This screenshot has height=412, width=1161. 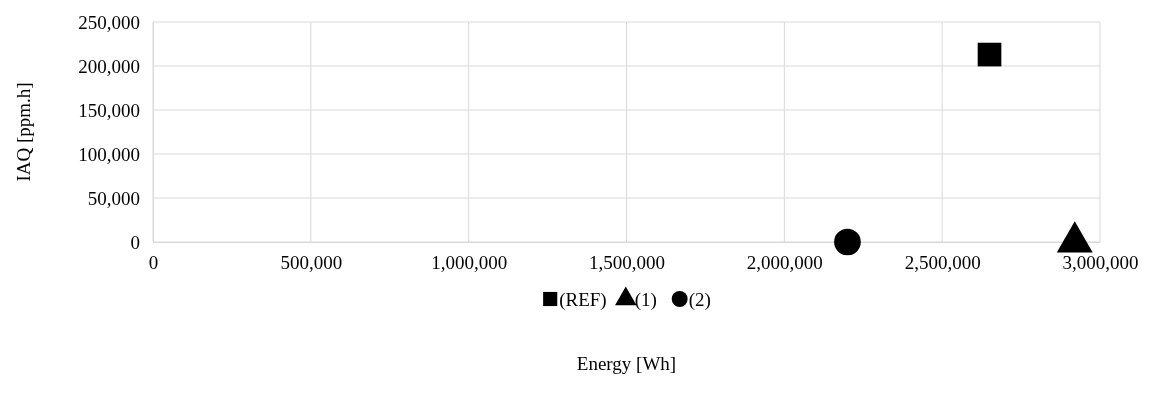 What do you see at coordinates (626, 363) in the screenshot?
I see `x-axis-title: Energy [Wh]` at bounding box center [626, 363].